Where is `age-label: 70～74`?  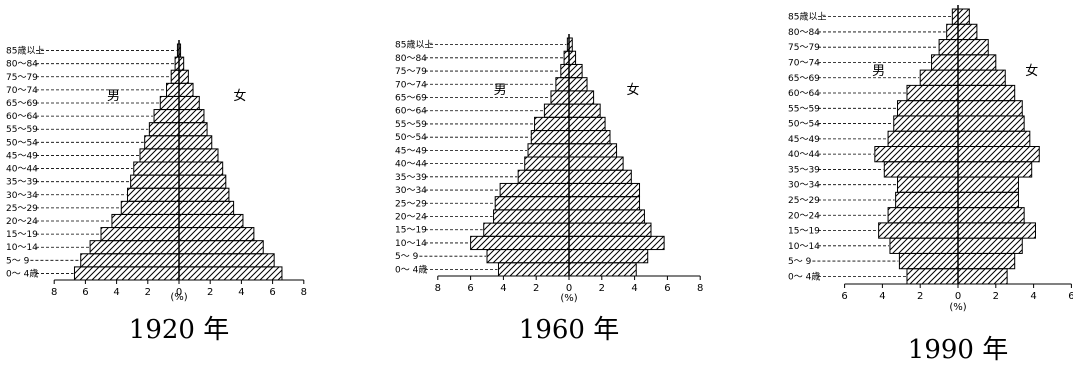
age-label: 70～74 is located at coordinates (804, 63).